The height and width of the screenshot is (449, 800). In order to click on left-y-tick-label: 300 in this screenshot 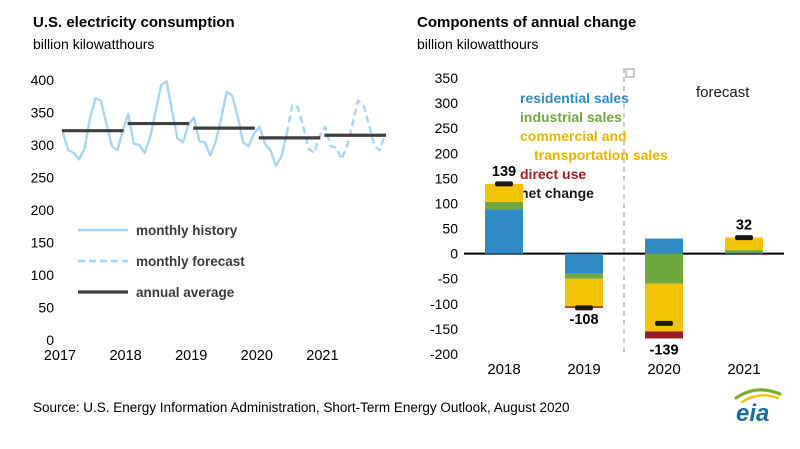, I will do `click(43, 145)`.